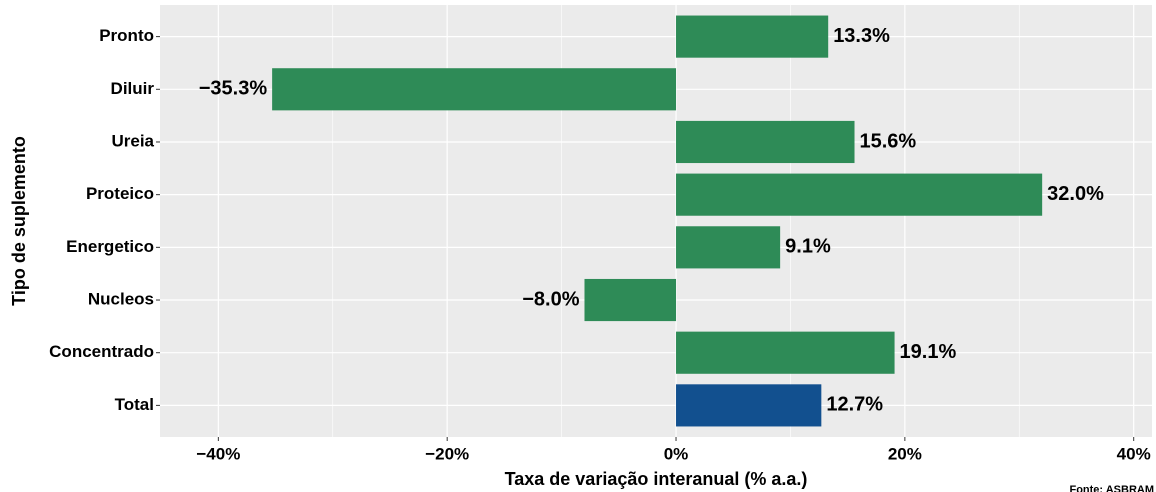 This screenshot has width=1156, height=492. I want to click on x-tick-label: −20%, so click(447, 453).